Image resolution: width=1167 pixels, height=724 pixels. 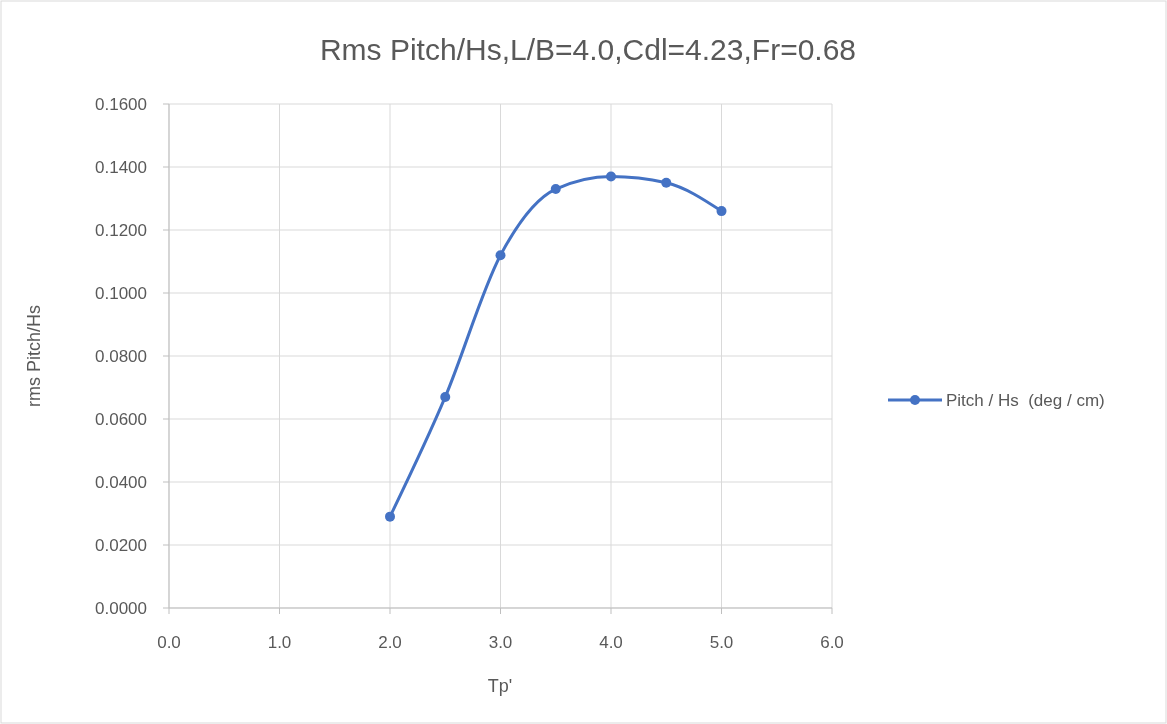 I want to click on x-axis-title: Tp', so click(x=500, y=686).